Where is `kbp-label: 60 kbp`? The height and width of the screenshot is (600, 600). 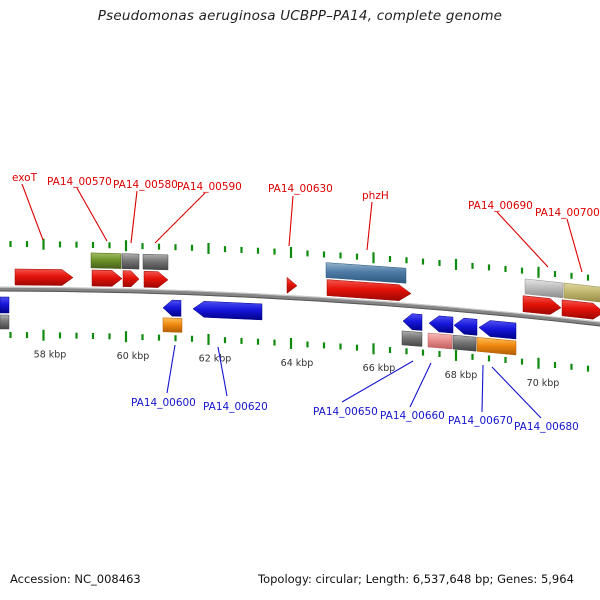 kbp-label: 60 kbp is located at coordinates (133, 356).